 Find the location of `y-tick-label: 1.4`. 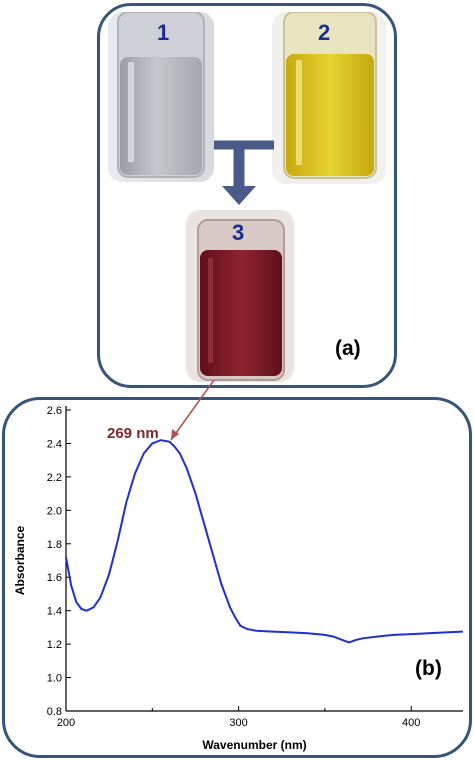

y-tick-label: 1.4 is located at coordinates (54, 612).